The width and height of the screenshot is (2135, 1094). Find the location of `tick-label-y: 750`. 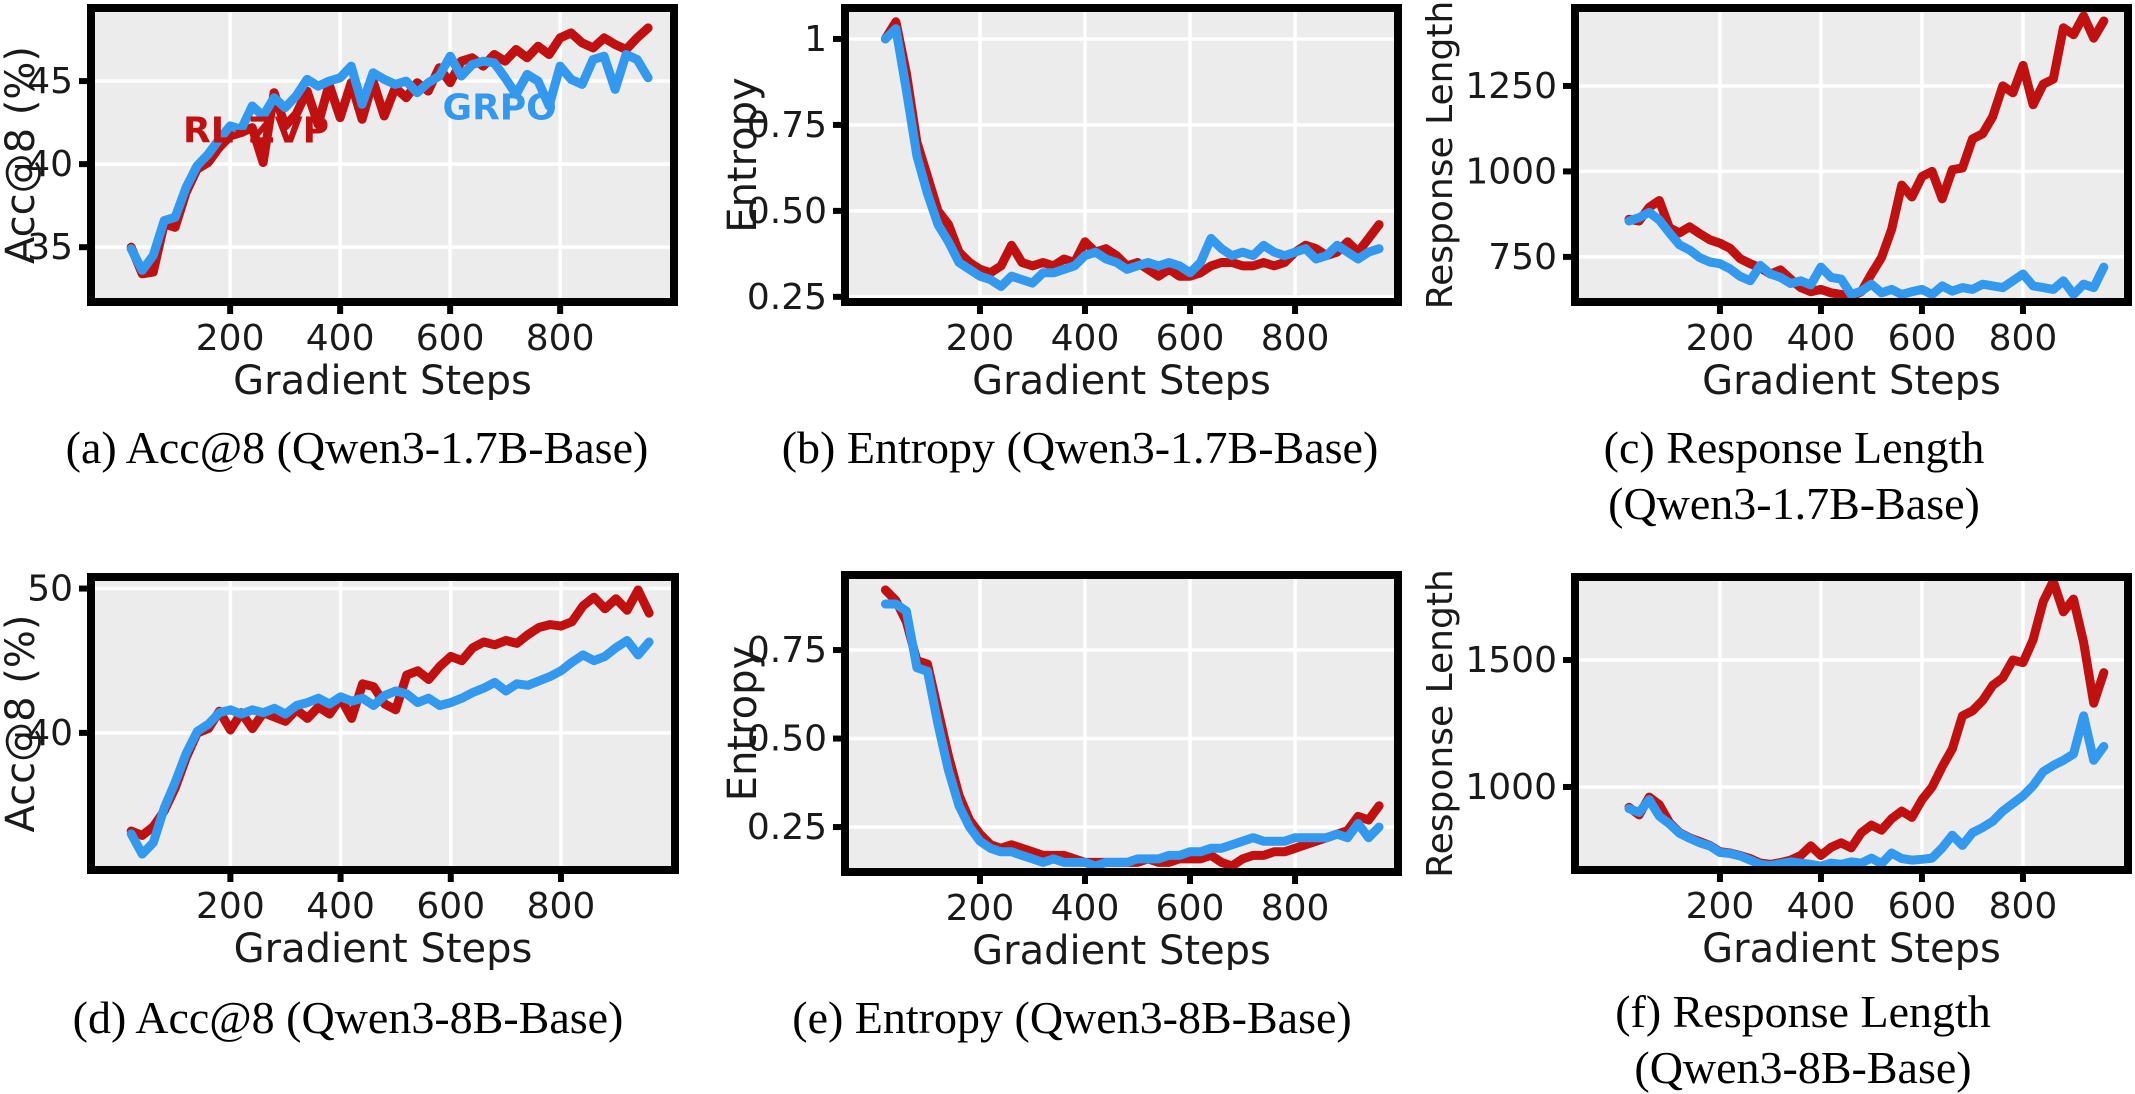

tick-label-y: 750 is located at coordinates (1522, 257).